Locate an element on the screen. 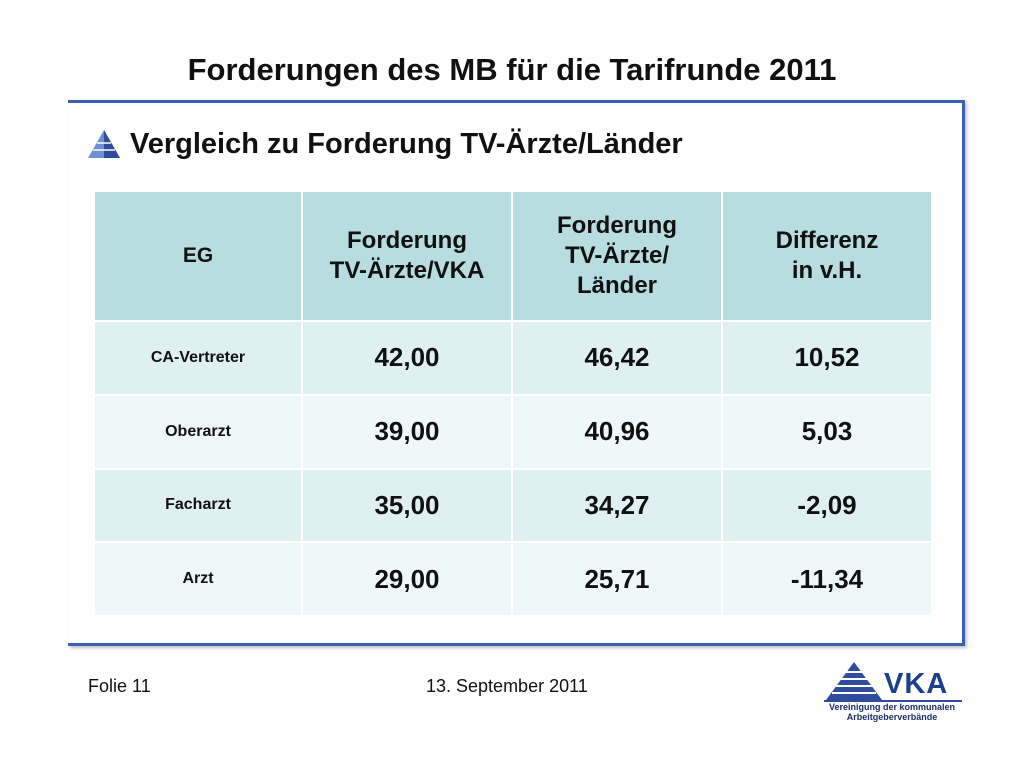 The width and height of the screenshot is (1024, 768). cell-differenz: 5,03 is located at coordinates (827, 431).